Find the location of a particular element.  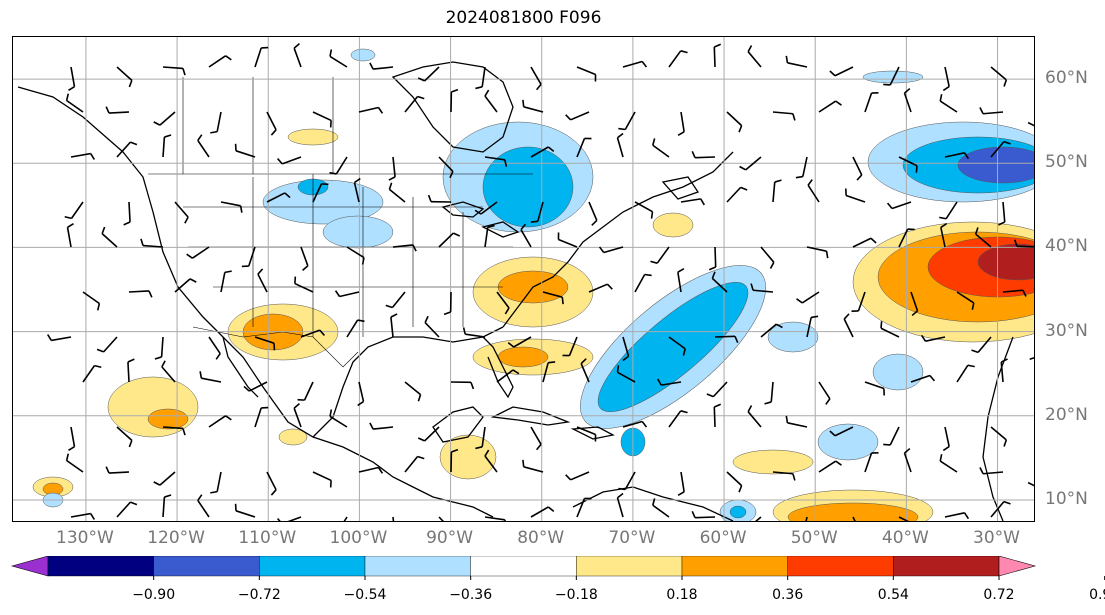

colorbar is located at coordinates (557, 568).